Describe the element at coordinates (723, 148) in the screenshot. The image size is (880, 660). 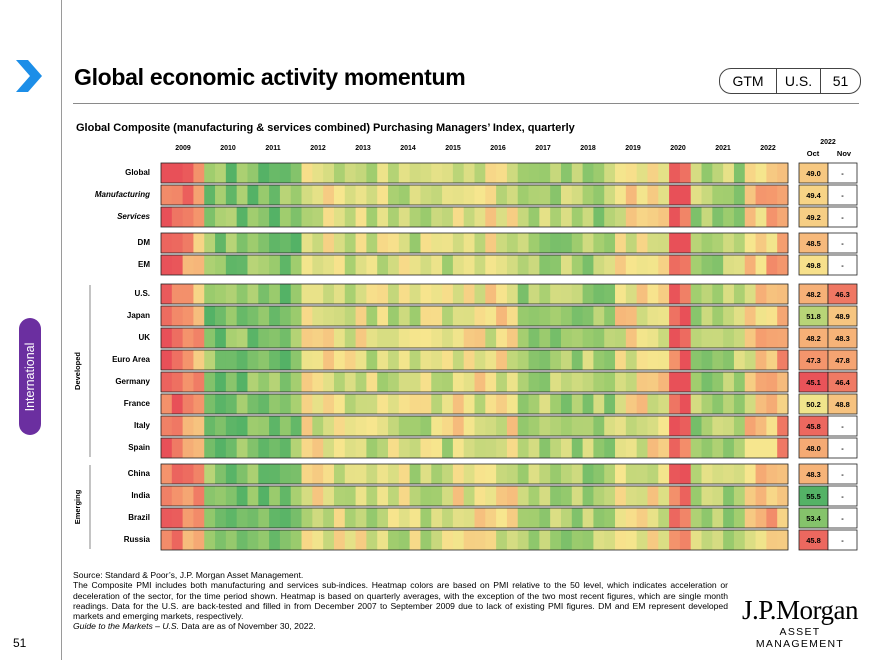
I see `year-label-2021: 2021` at that location.